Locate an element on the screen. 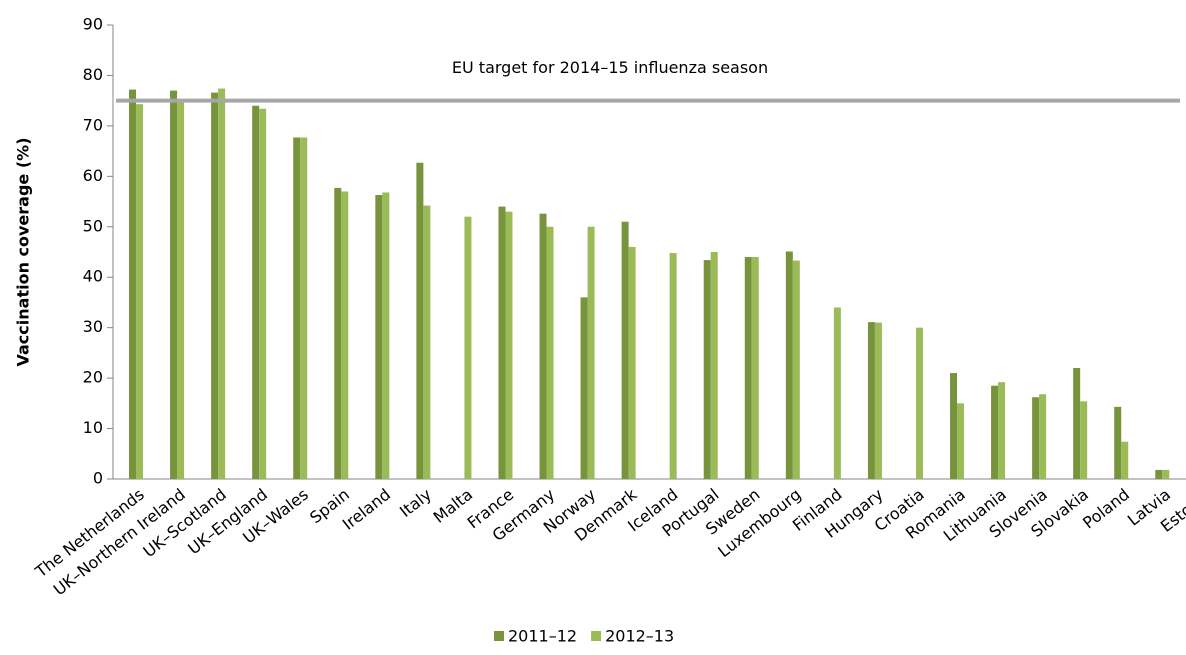 The image size is (1186, 655). y-tick-label: 60 is located at coordinates (93, 175).